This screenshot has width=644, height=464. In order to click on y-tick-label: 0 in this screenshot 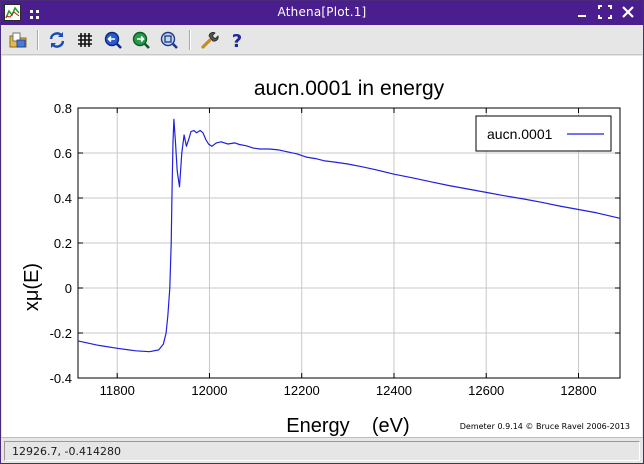, I will do `click(68, 288)`.